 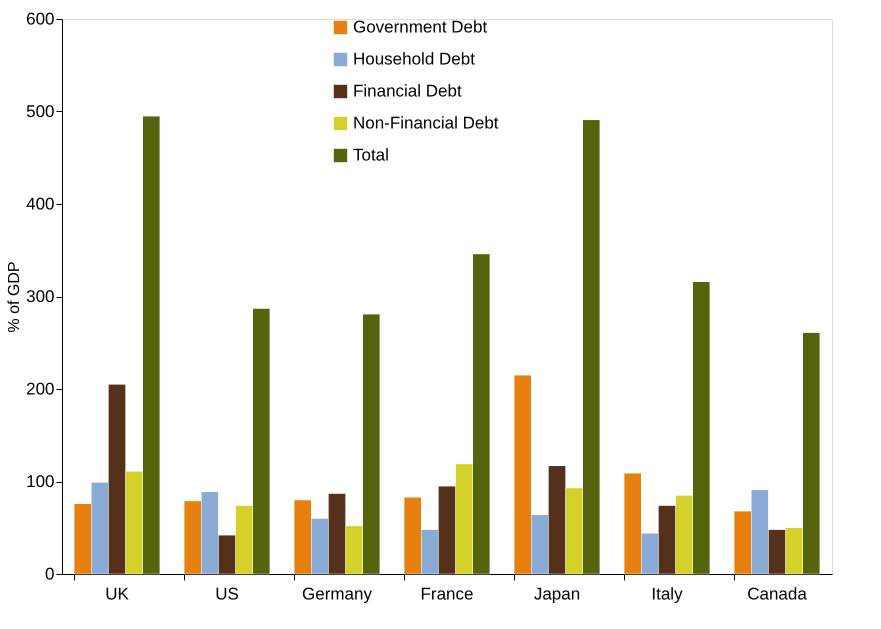 I want to click on x-tick-label: Japan, so click(x=557, y=594).